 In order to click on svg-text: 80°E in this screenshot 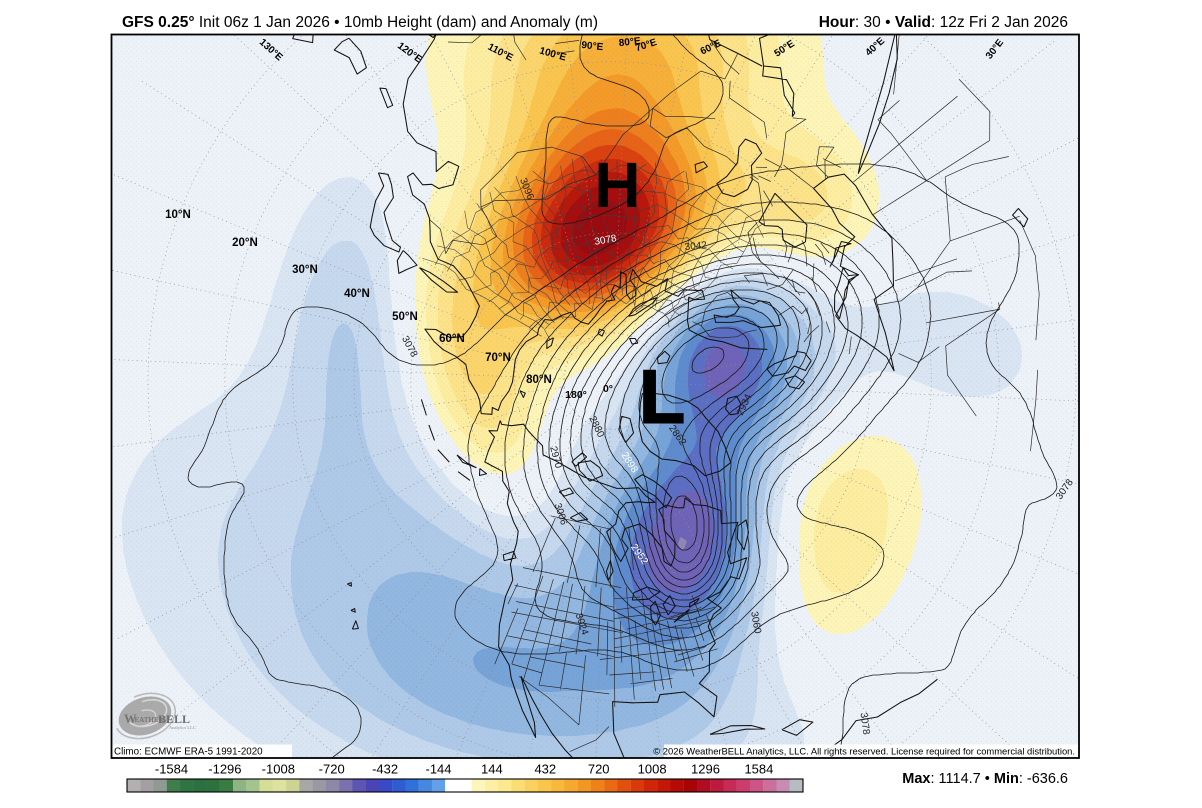, I will do `click(629, 42)`.